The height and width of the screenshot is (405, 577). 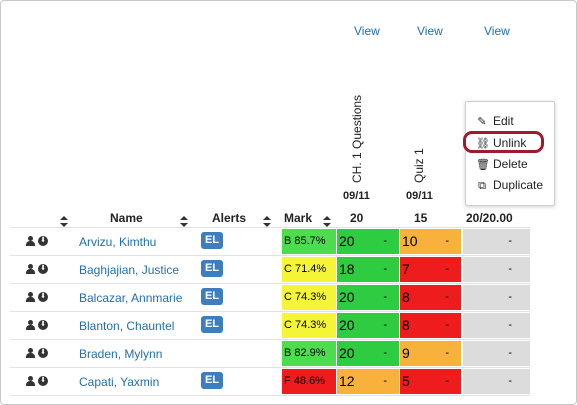 I want to click on view-link-col3: View, so click(x=497, y=31).